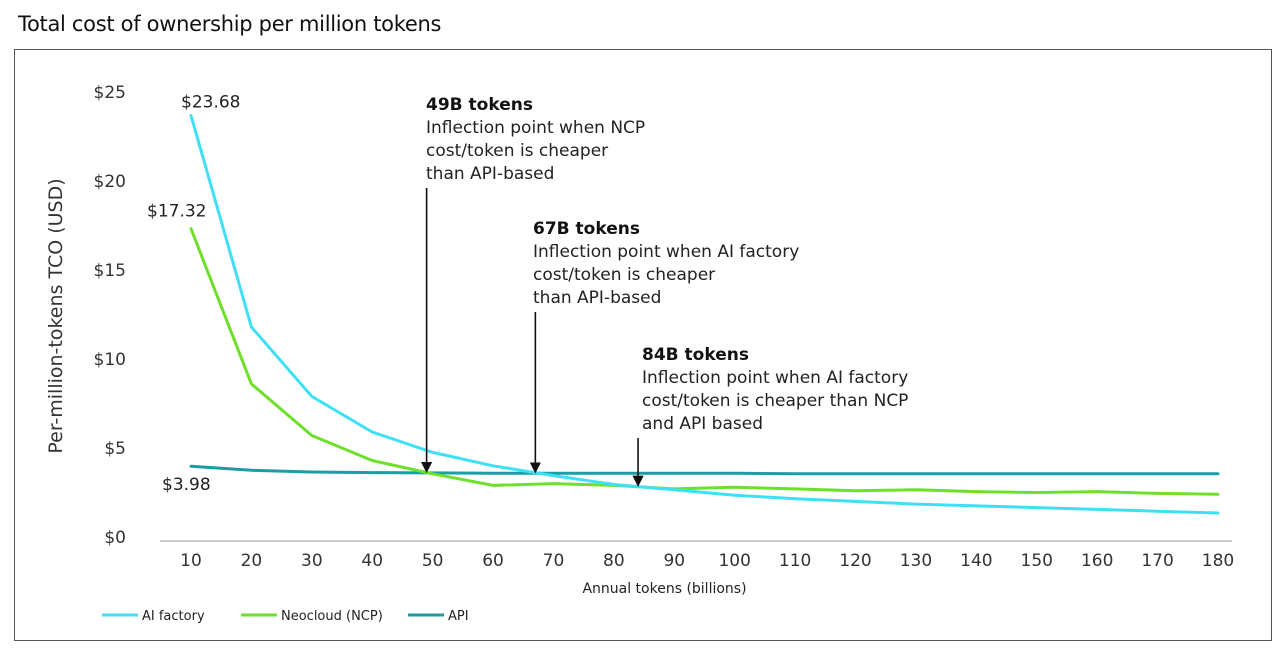  Describe the element at coordinates (1037, 561) in the screenshot. I see `x-tick-label: 150` at that location.